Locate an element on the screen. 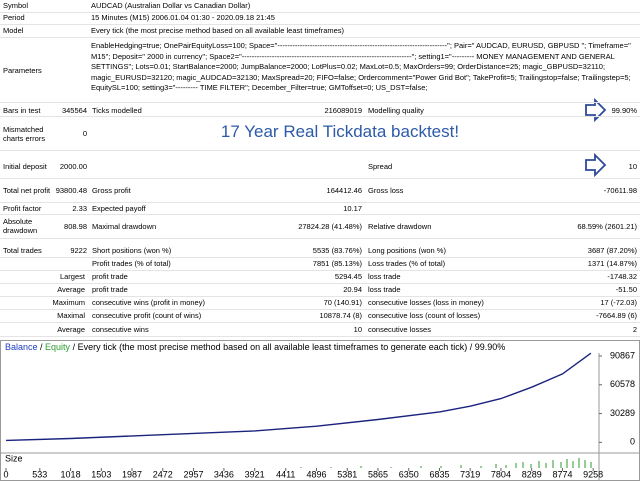  stat-label: profit trade is located at coordinates (110, 276).